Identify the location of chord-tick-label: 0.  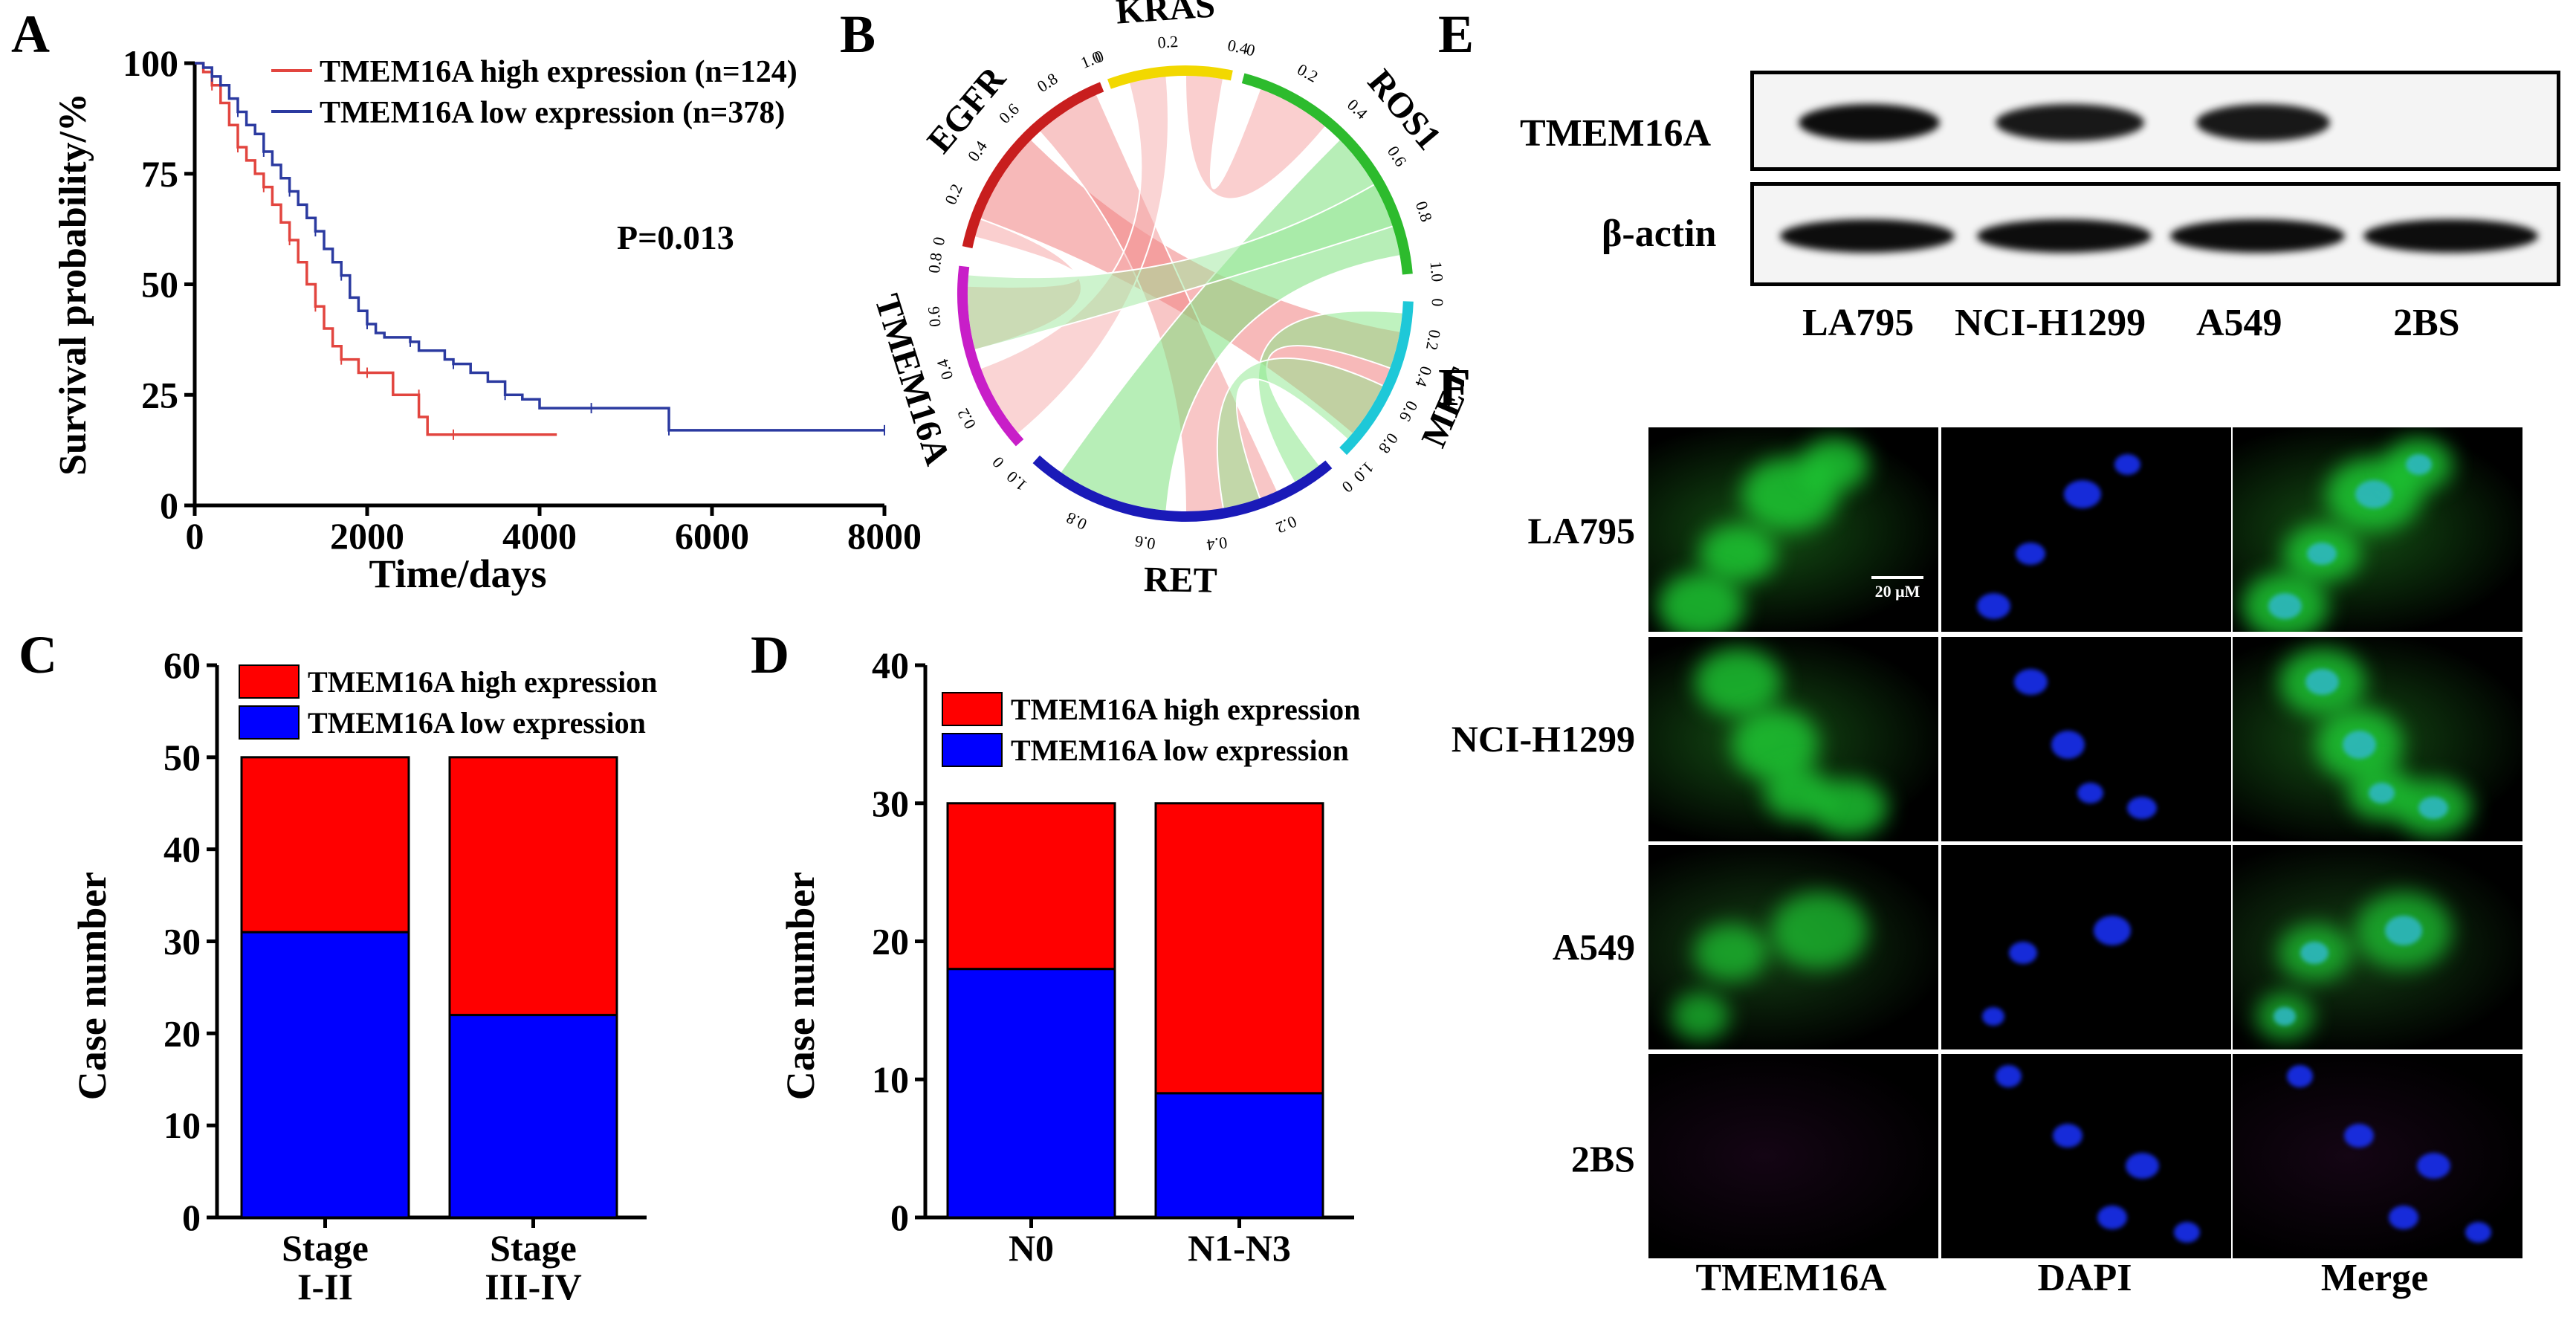
(1437, 302).